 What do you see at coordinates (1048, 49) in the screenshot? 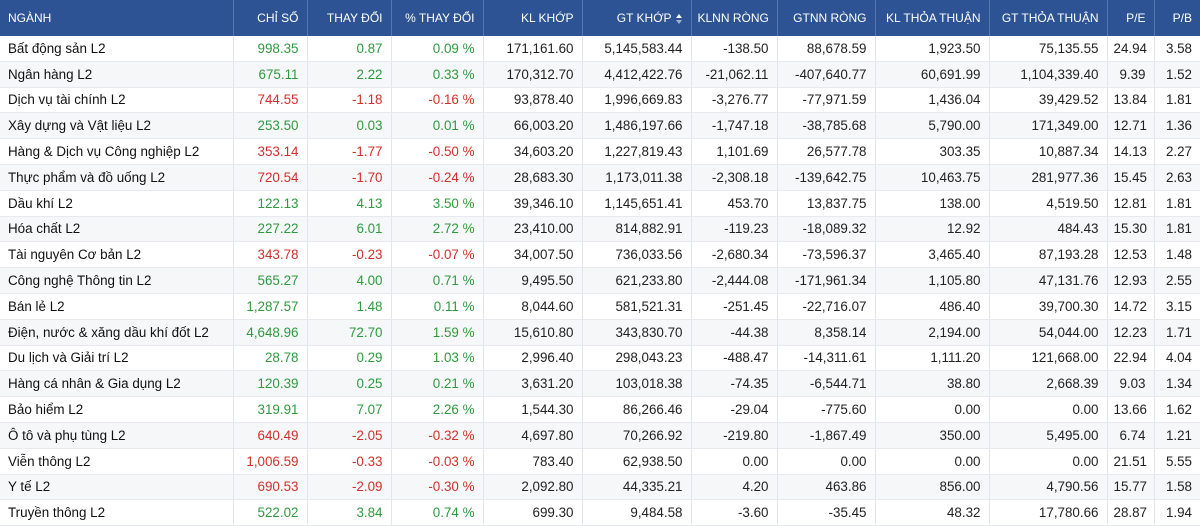
I see `cell-negotiated-value: 75,135.55` at bounding box center [1048, 49].